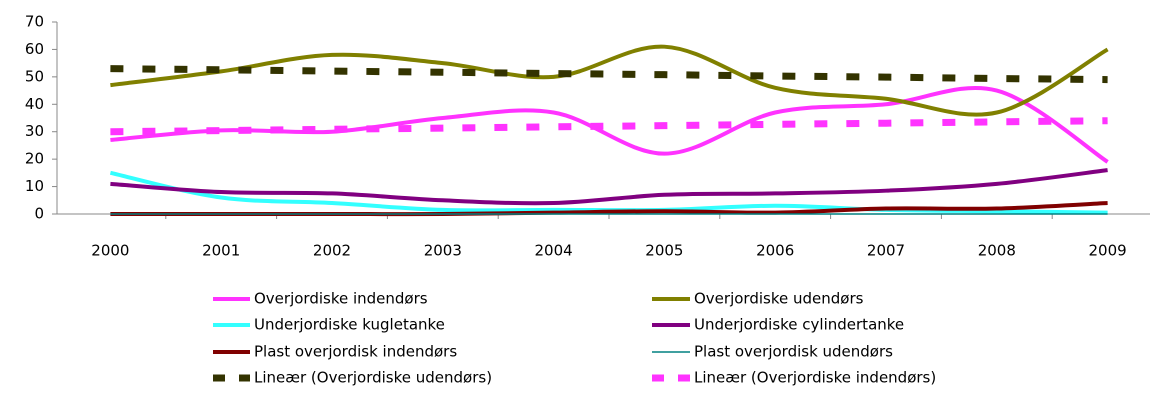 Image resolution: width=1154 pixels, height=419 pixels. I want to click on legend-label: Underjordiske kugletanke, so click(349, 325).